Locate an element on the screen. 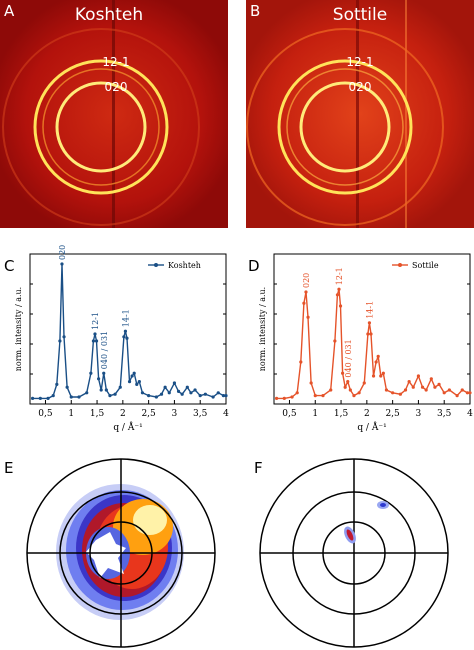 This screenshot has height=650, width=474. plot-frame is located at coordinates (128, 329).